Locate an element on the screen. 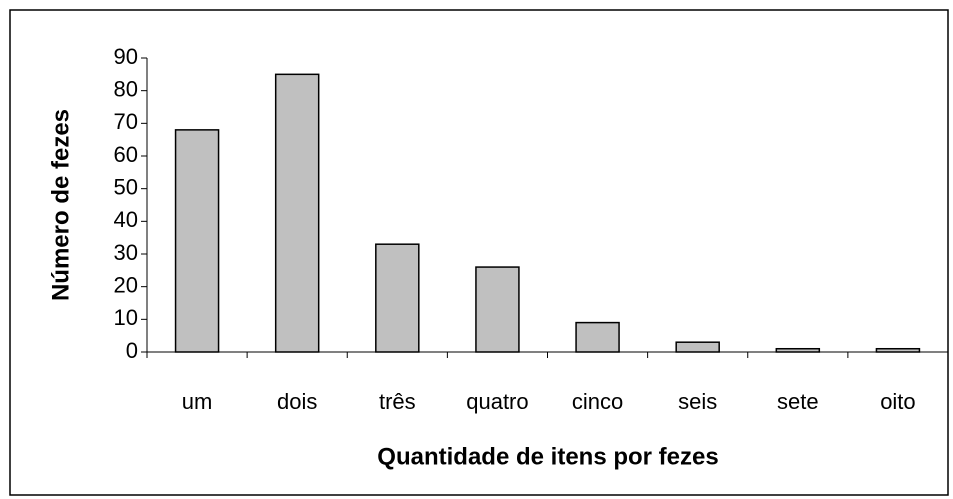 The width and height of the screenshot is (953, 499). x-tick-label: cinco is located at coordinates (597, 401).